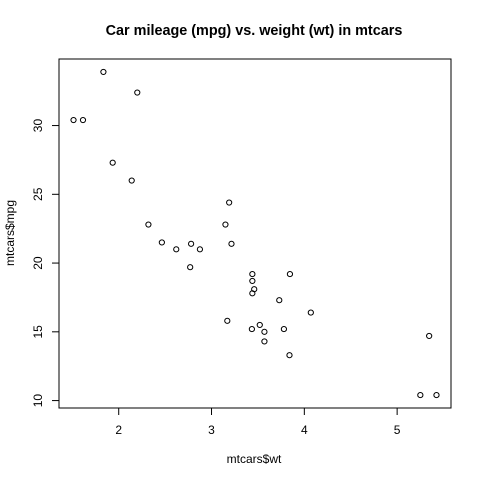  I want to click on x-tick-label: 4, so click(304, 430).